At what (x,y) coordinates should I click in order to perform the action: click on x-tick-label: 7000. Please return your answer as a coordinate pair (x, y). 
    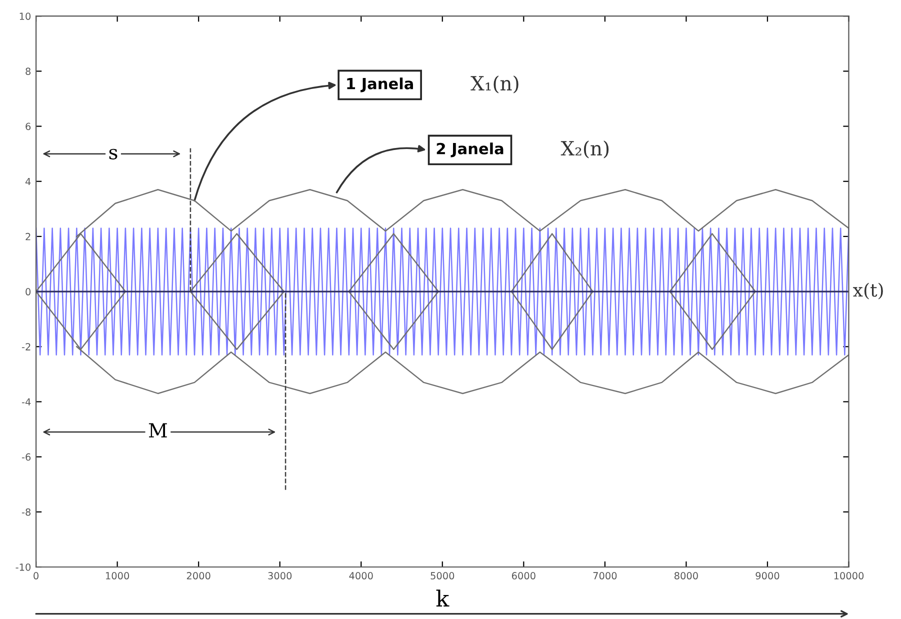
    Looking at the image, I should click on (605, 576).